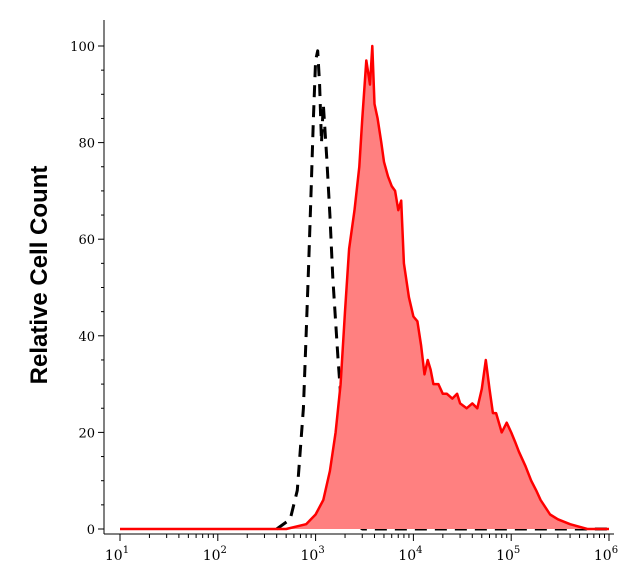 The image size is (642, 582). I want to click on y-tick-label: 0, so click(91, 530).